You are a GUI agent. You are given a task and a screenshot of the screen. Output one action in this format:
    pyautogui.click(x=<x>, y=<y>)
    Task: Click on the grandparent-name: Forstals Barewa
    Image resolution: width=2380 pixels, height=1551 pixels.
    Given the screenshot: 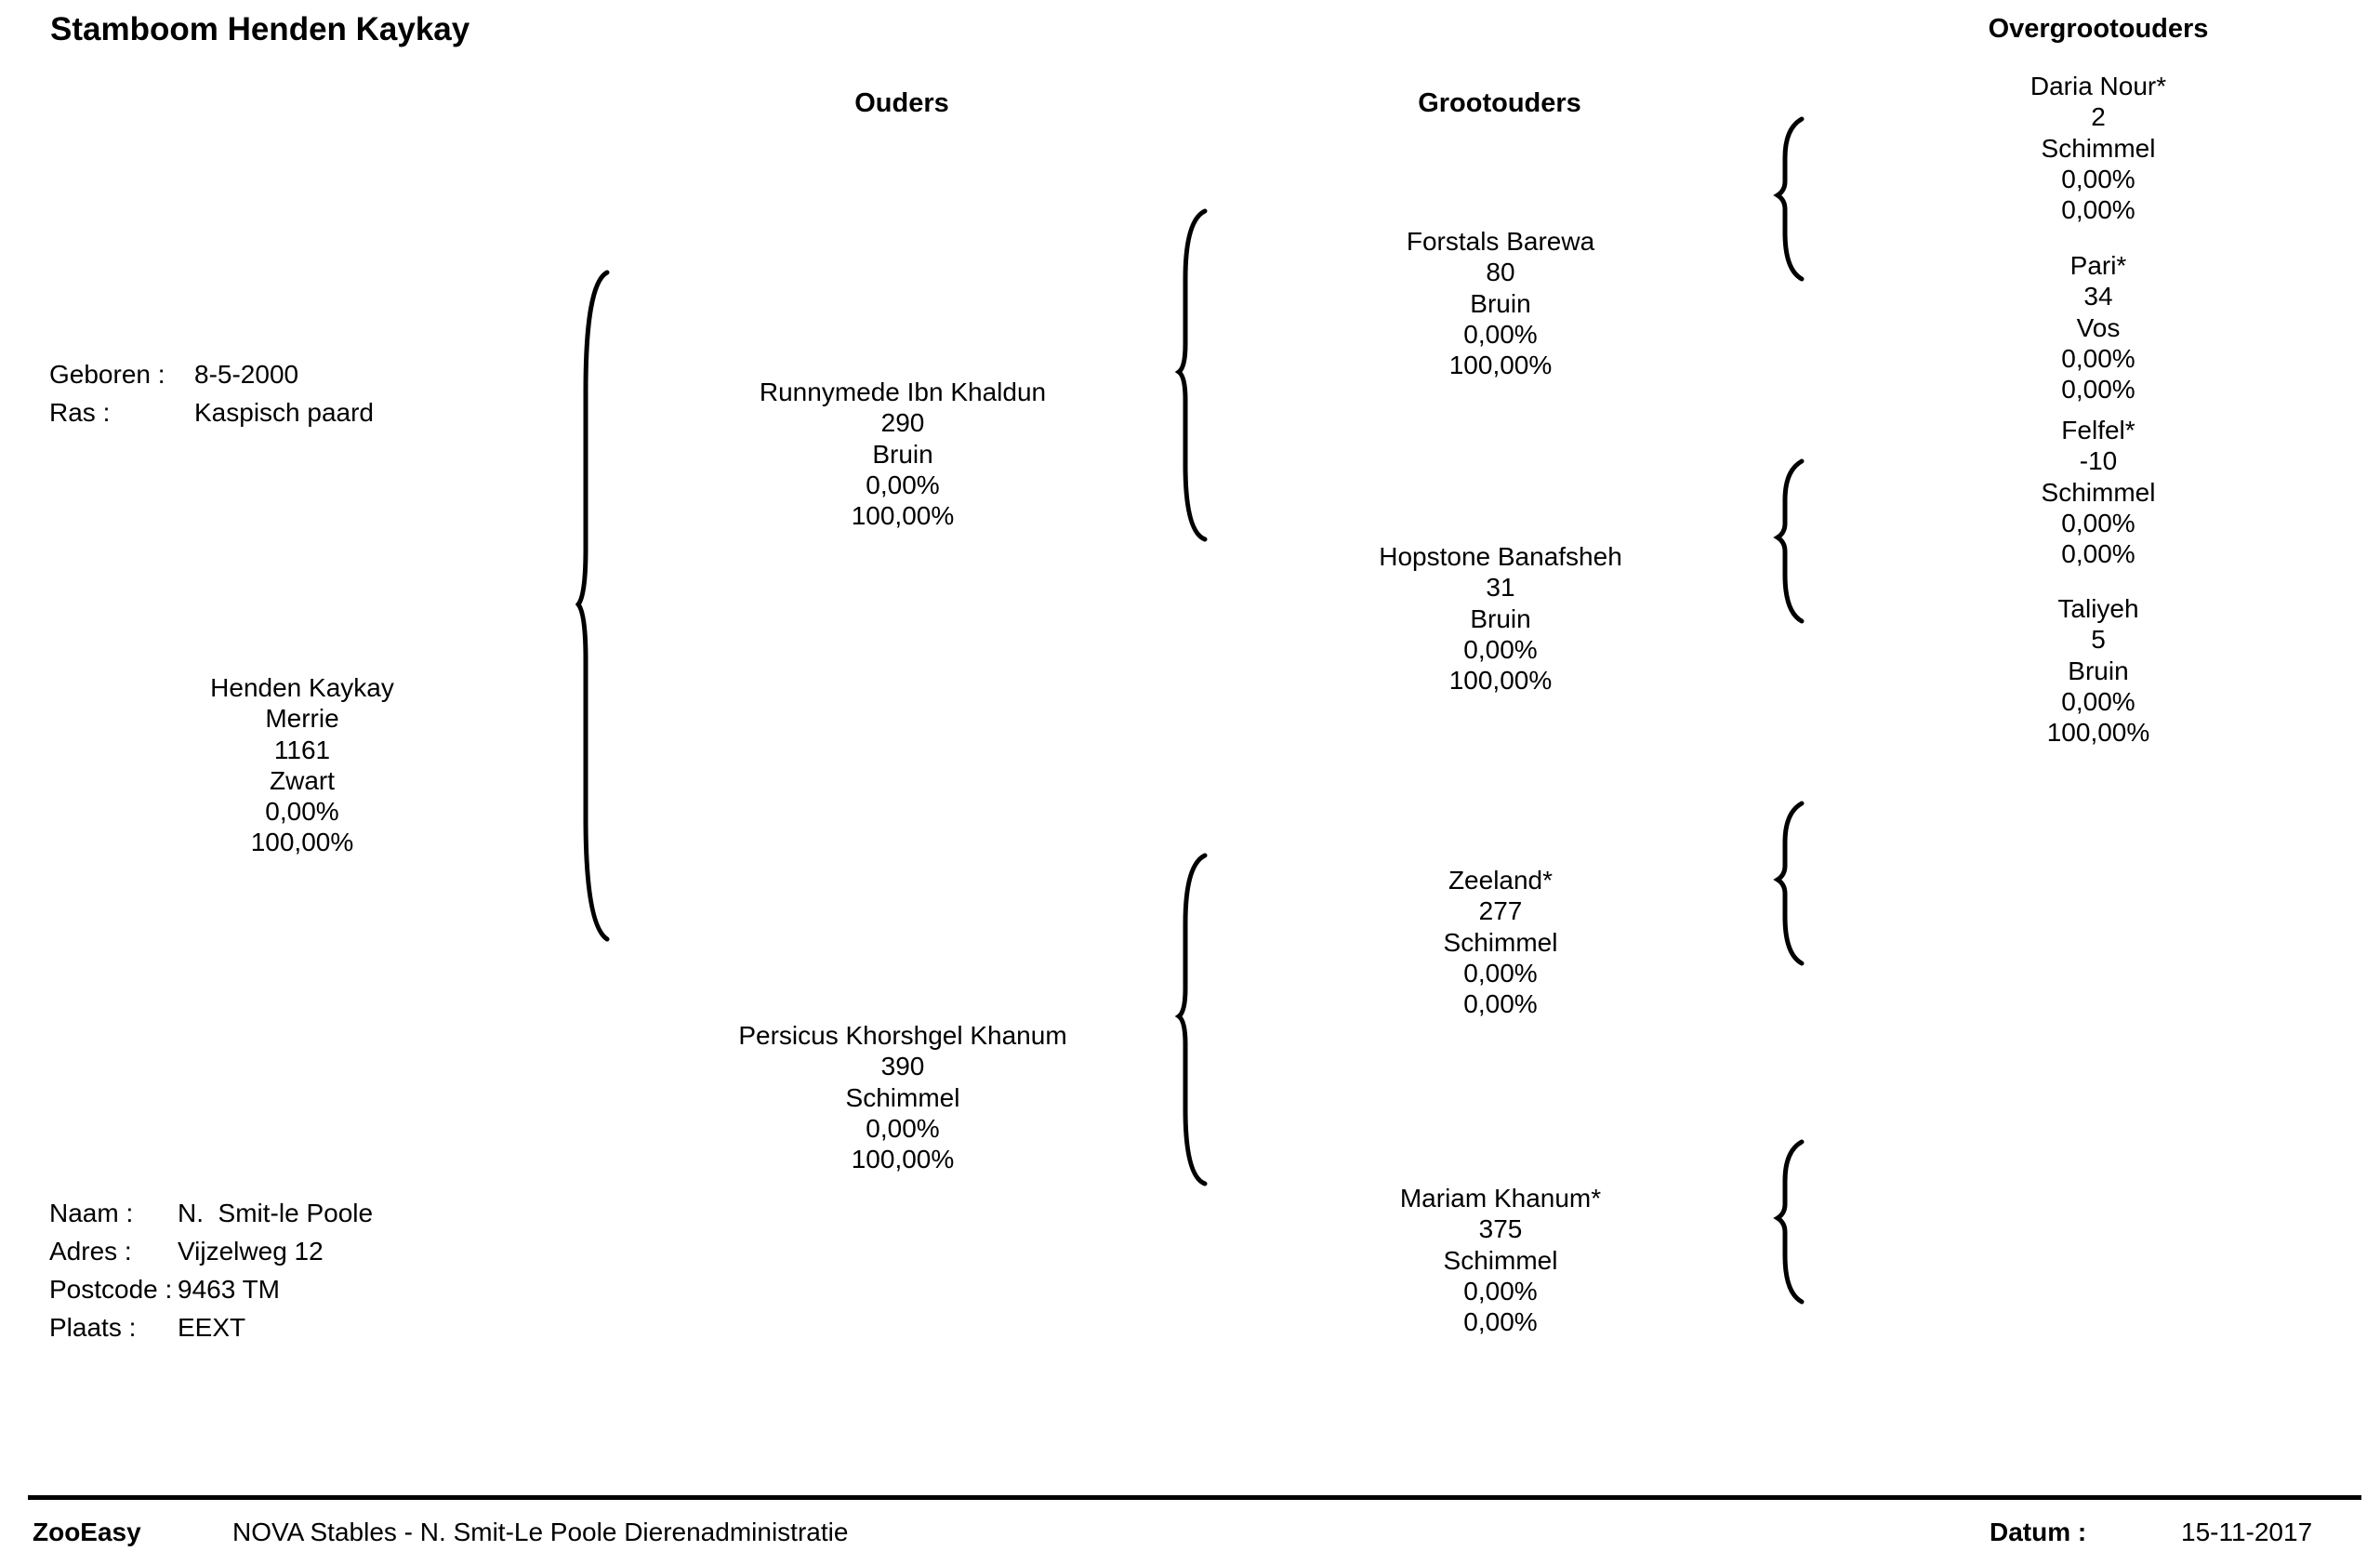 What is the action you would take?
    pyautogui.click(x=1500, y=241)
    